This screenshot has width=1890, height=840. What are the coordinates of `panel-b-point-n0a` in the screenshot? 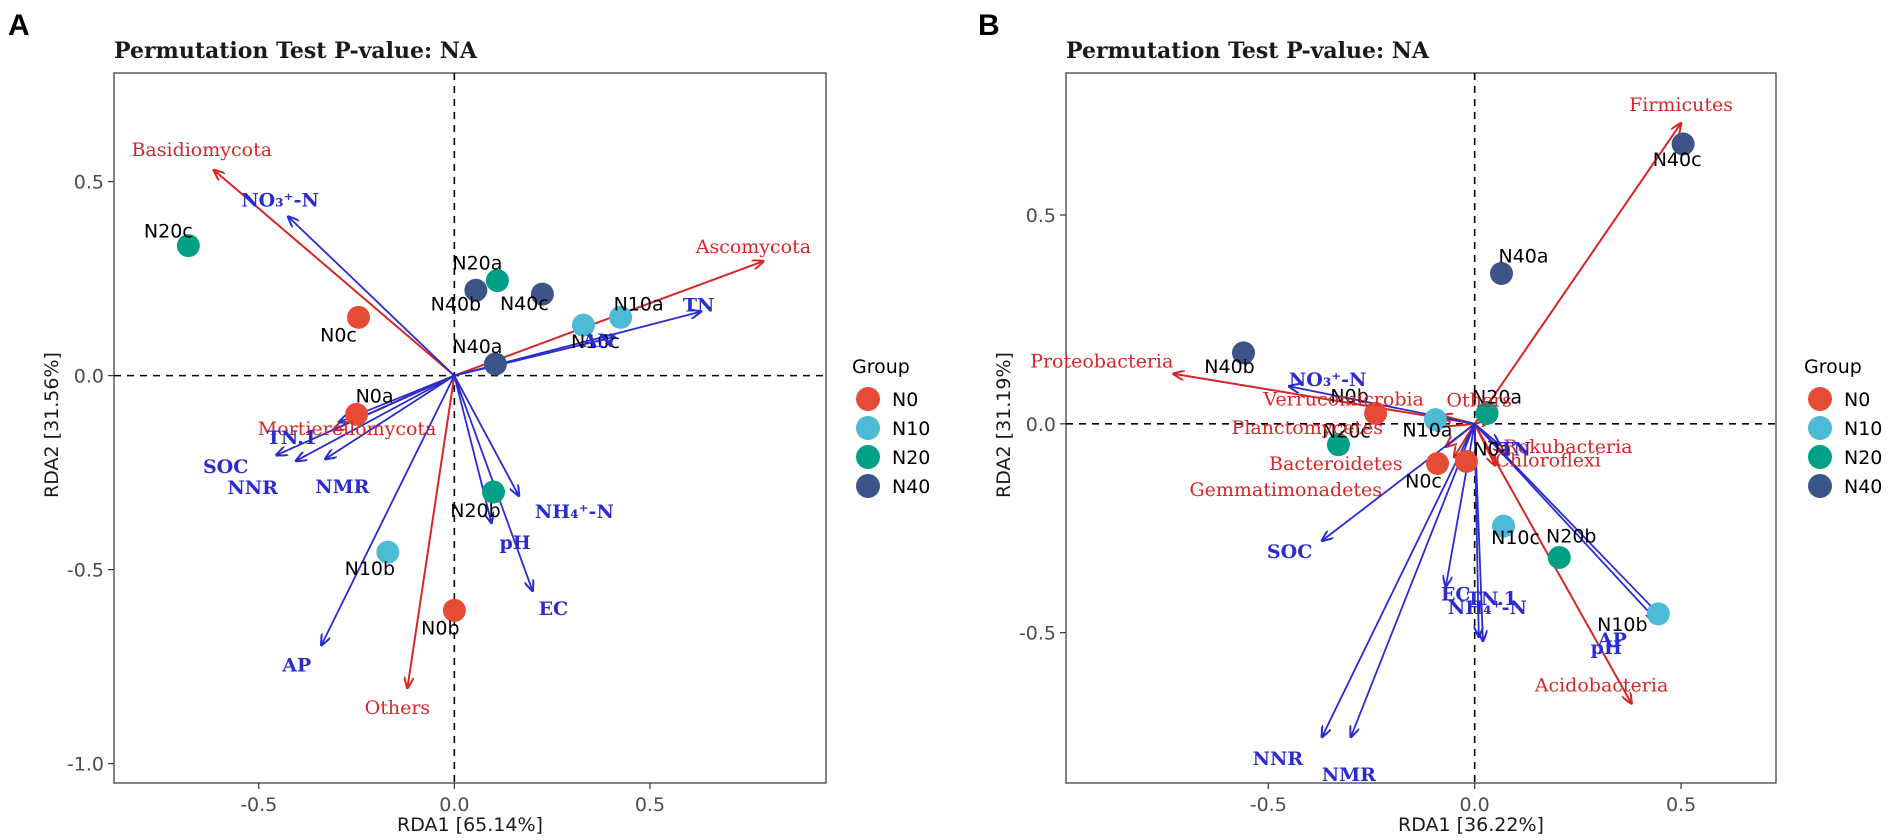 It's located at (1466, 461).